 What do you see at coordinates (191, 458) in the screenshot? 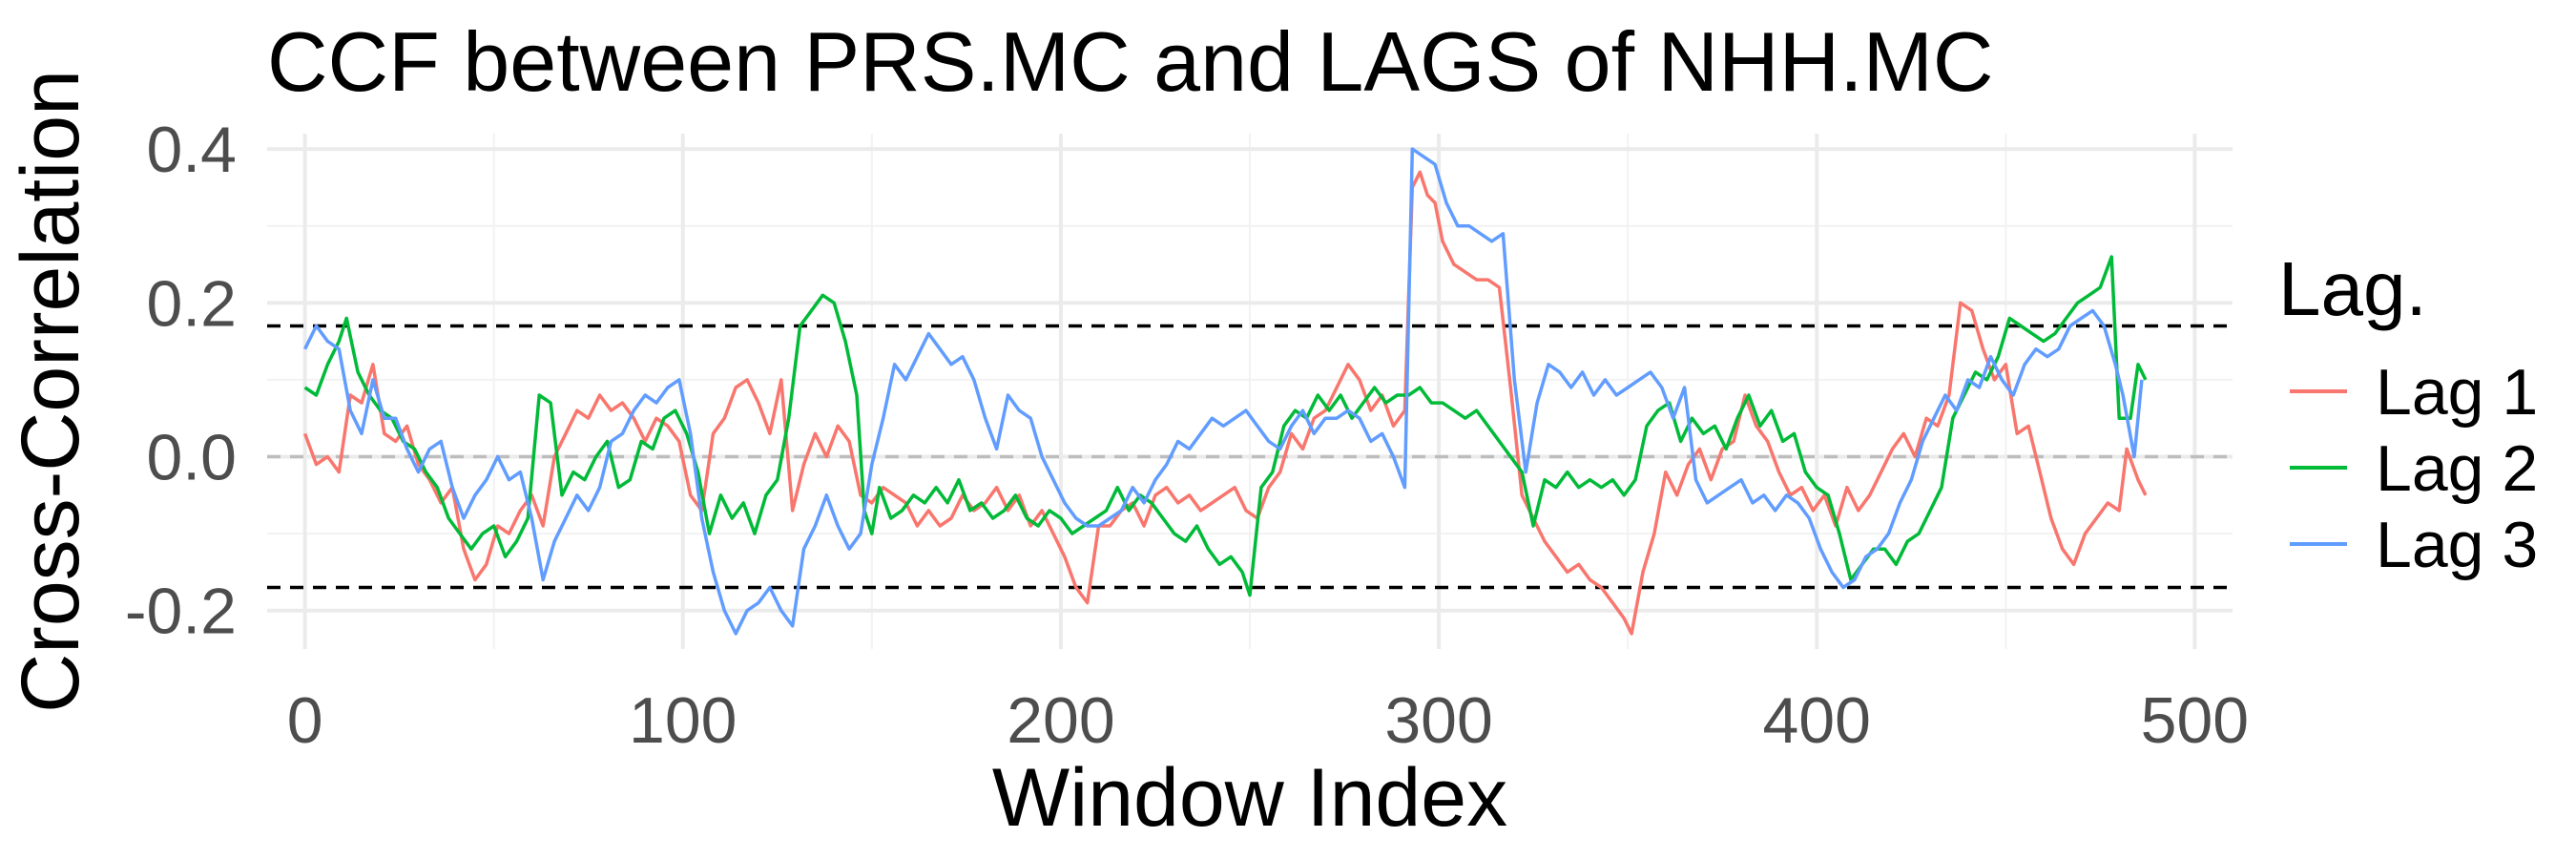
I see `y-tick-label: 0.0` at bounding box center [191, 458].